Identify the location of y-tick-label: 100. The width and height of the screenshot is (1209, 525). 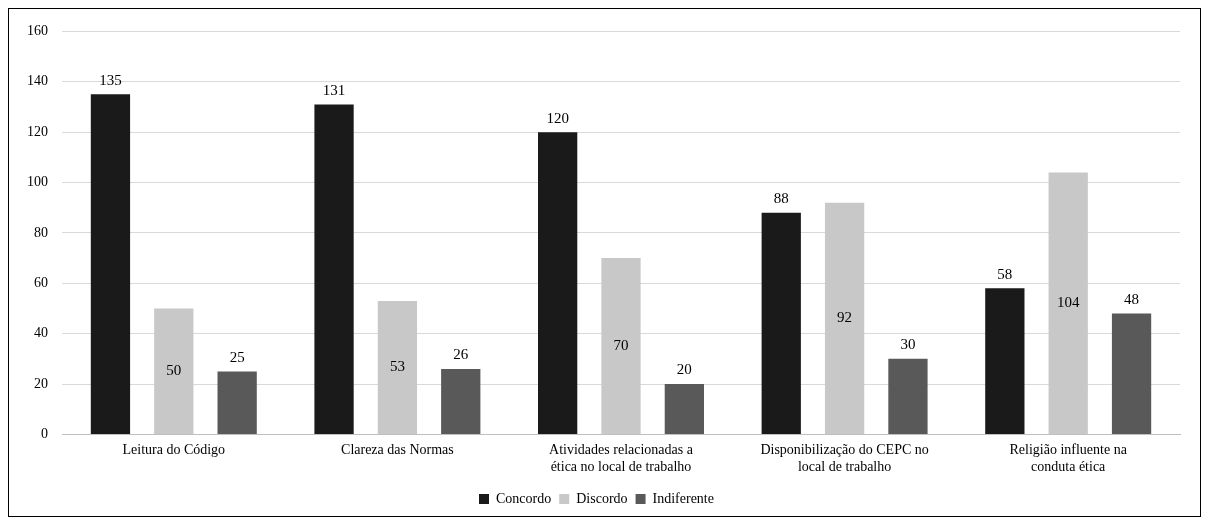
(37, 182).